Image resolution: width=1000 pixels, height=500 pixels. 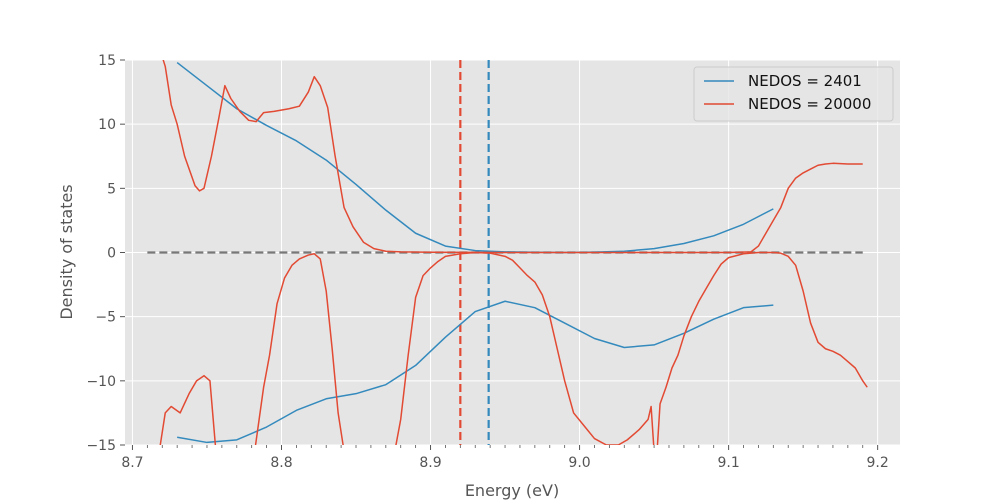 I want to click on y-tick-label: 10, so click(x=107, y=125).